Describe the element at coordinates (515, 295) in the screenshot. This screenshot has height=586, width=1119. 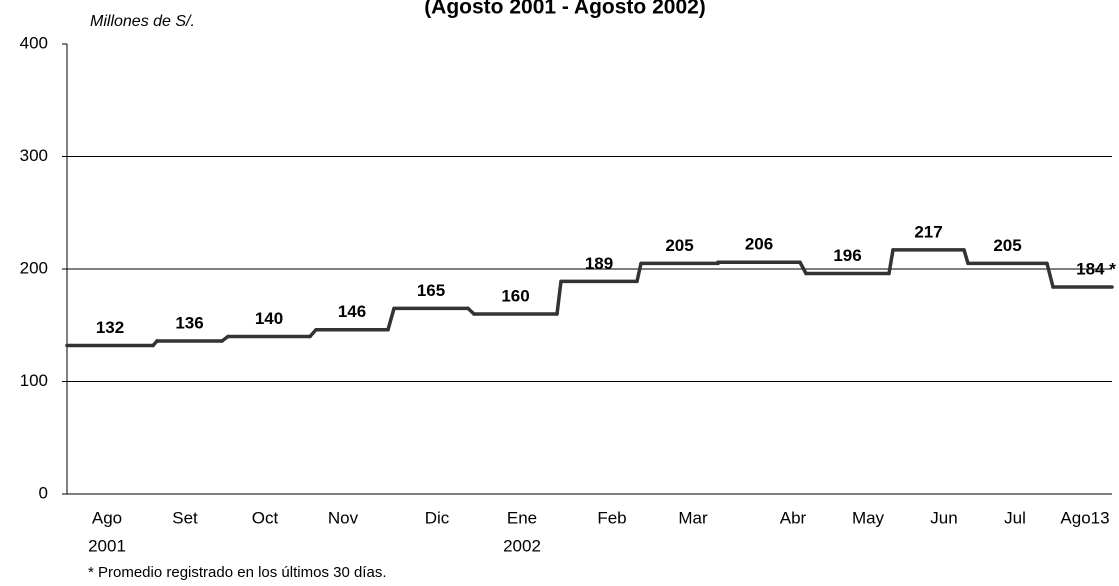
I see `value-label: 160` at that location.